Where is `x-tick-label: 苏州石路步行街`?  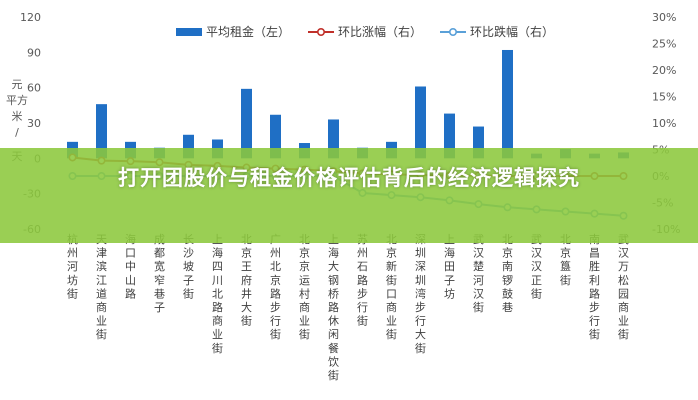
x-tick-label: 苏州石路步行街 is located at coordinates (362, 280).